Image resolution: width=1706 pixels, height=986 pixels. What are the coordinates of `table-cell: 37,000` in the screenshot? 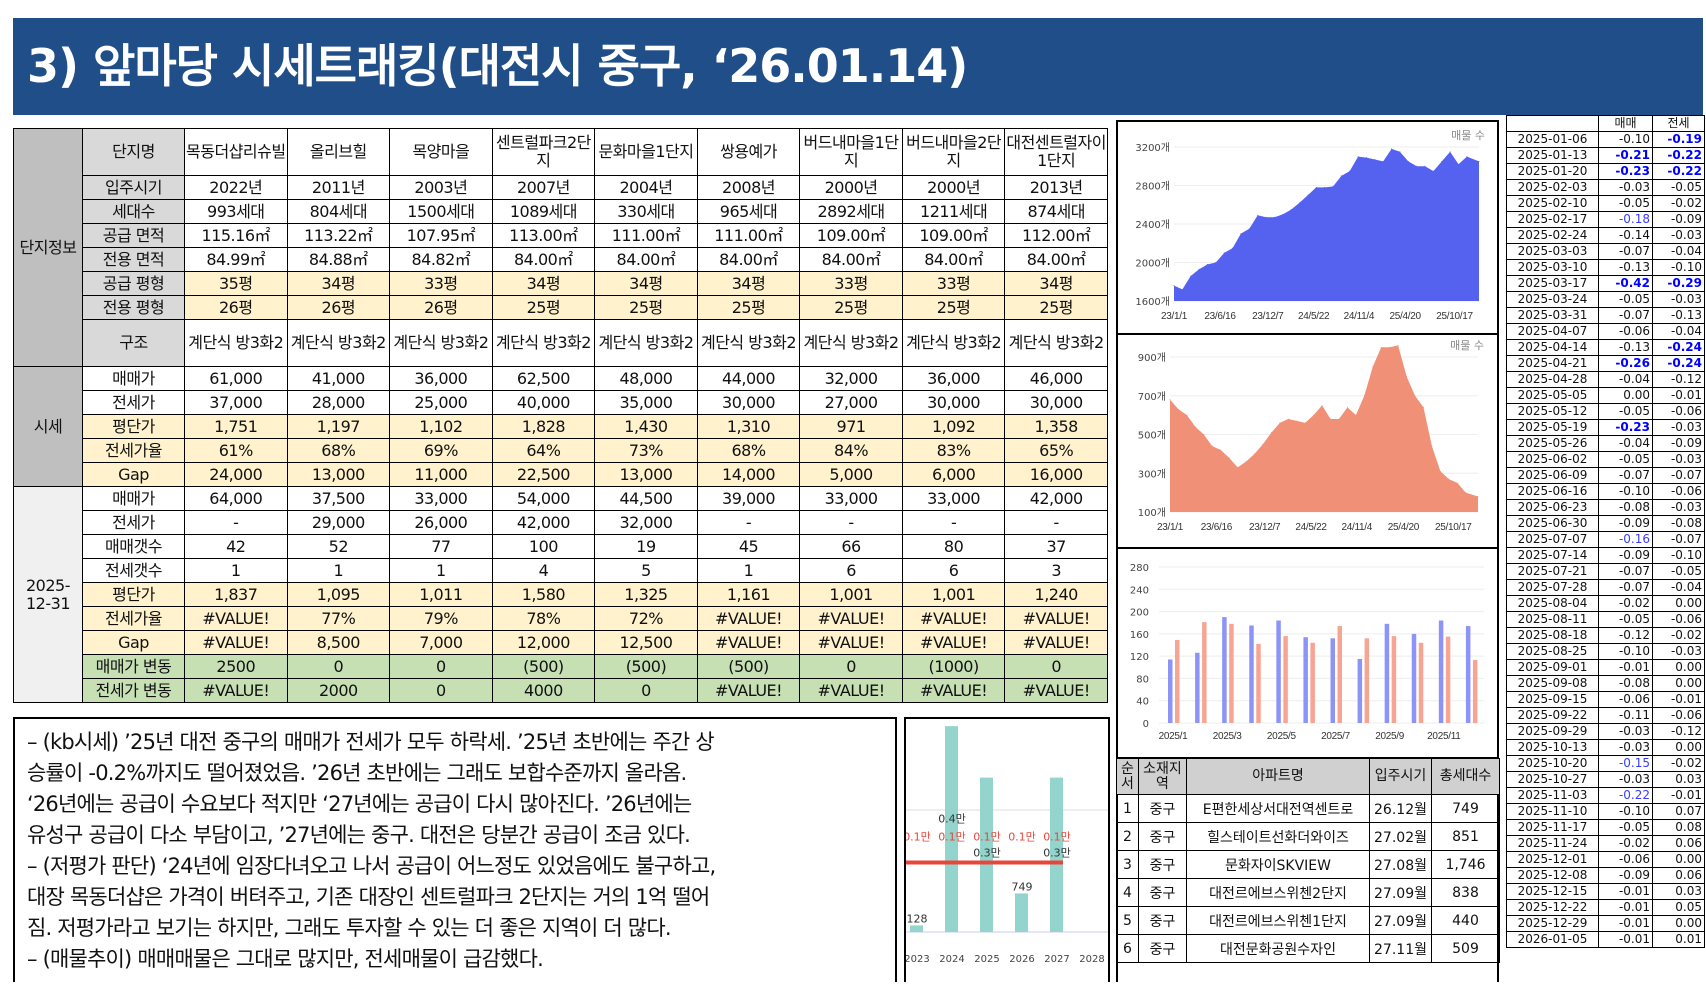 It's located at (236, 402).